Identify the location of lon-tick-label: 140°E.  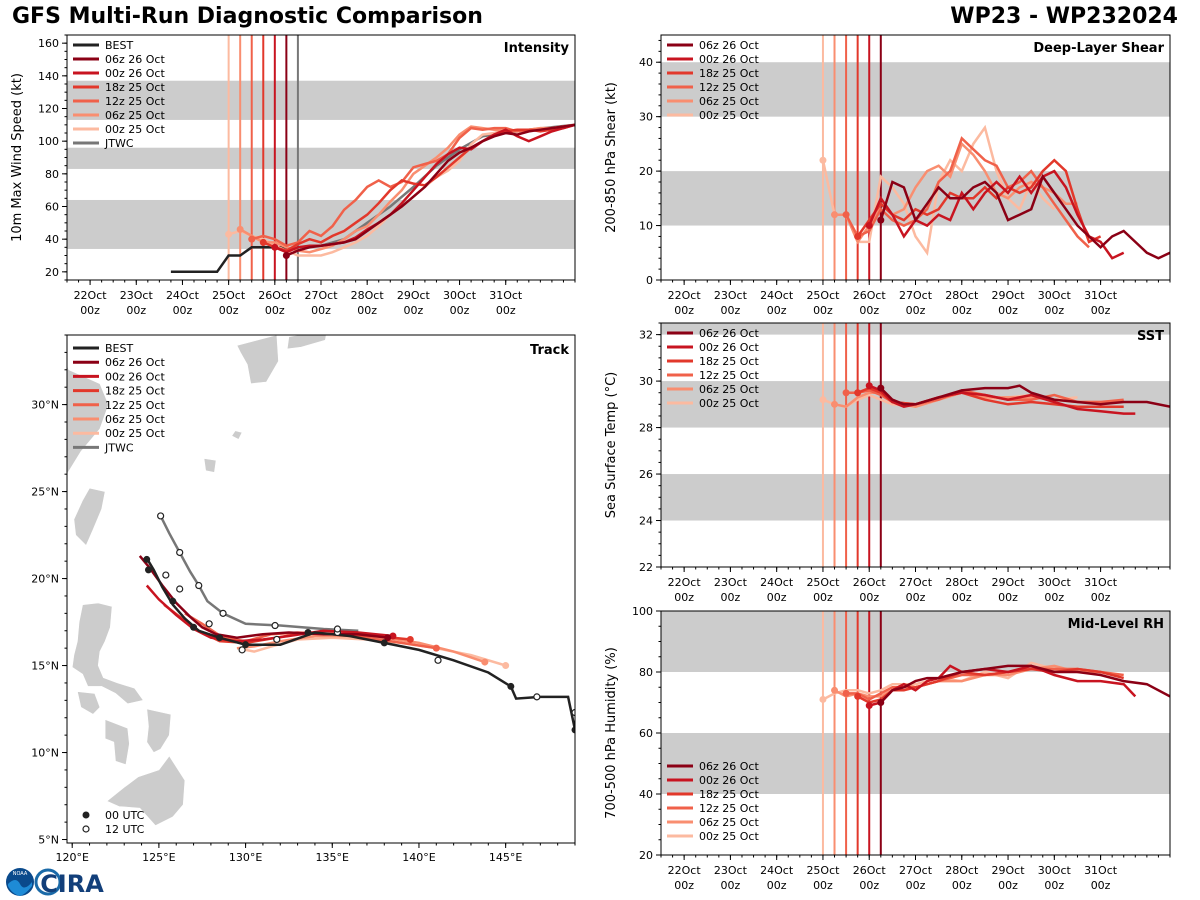
(418, 857).